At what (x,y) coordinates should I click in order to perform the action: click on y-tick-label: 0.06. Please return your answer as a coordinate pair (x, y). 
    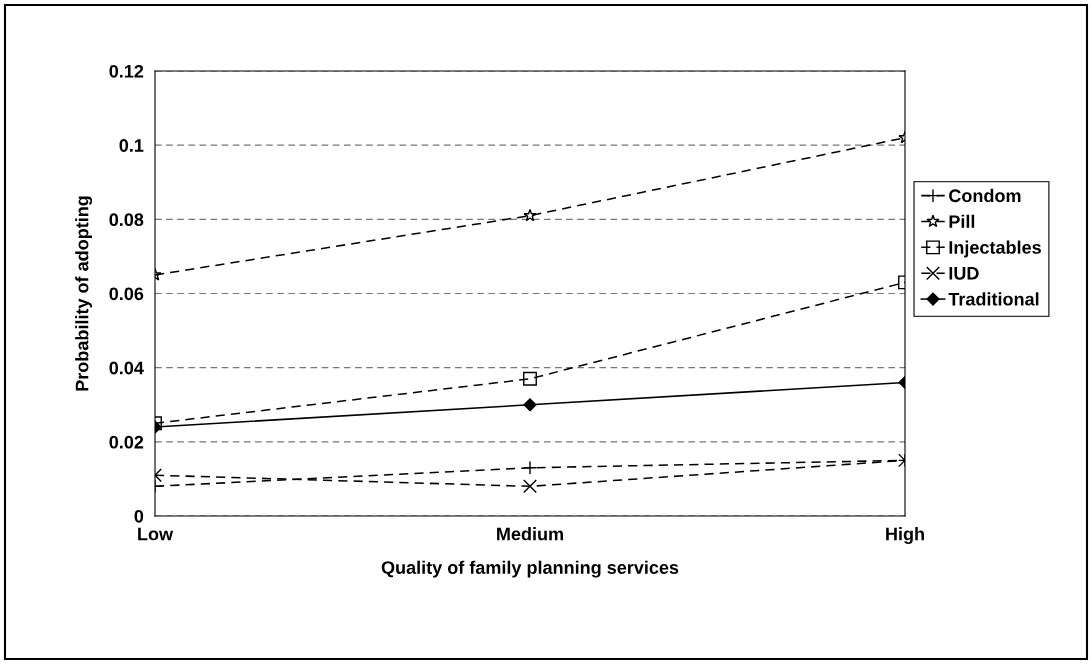
    Looking at the image, I should click on (126, 294).